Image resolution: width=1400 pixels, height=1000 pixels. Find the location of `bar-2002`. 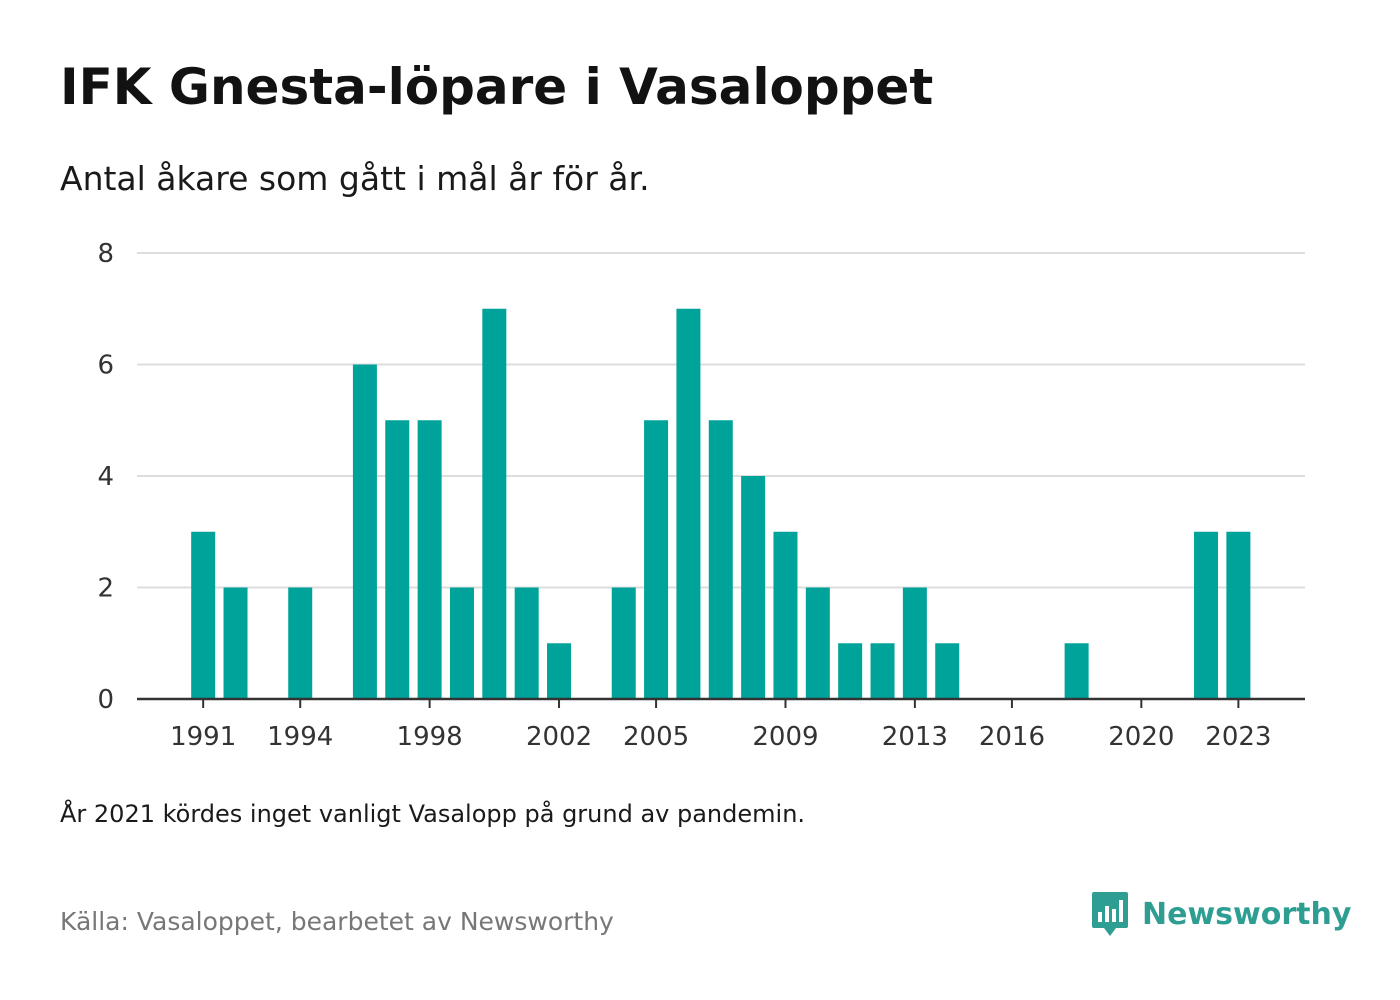

bar-2002 is located at coordinates (559, 671).